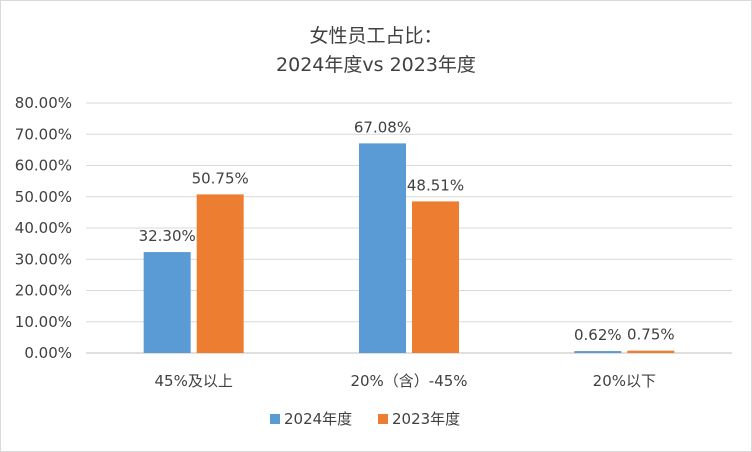  What do you see at coordinates (598, 335) in the screenshot?
I see `data-label: 0.62%` at bounding box center [598, 335].